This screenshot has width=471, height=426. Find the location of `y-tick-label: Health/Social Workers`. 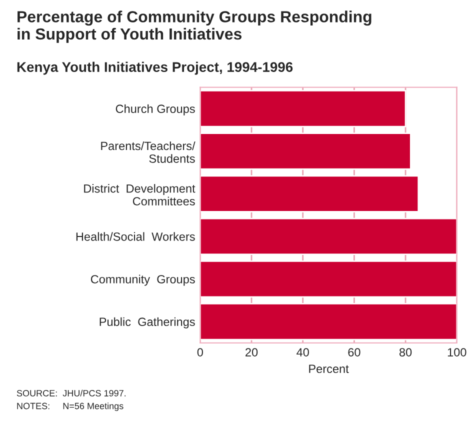

y-tick-label: Health/Social Workers is located at coordinates (135, 236).